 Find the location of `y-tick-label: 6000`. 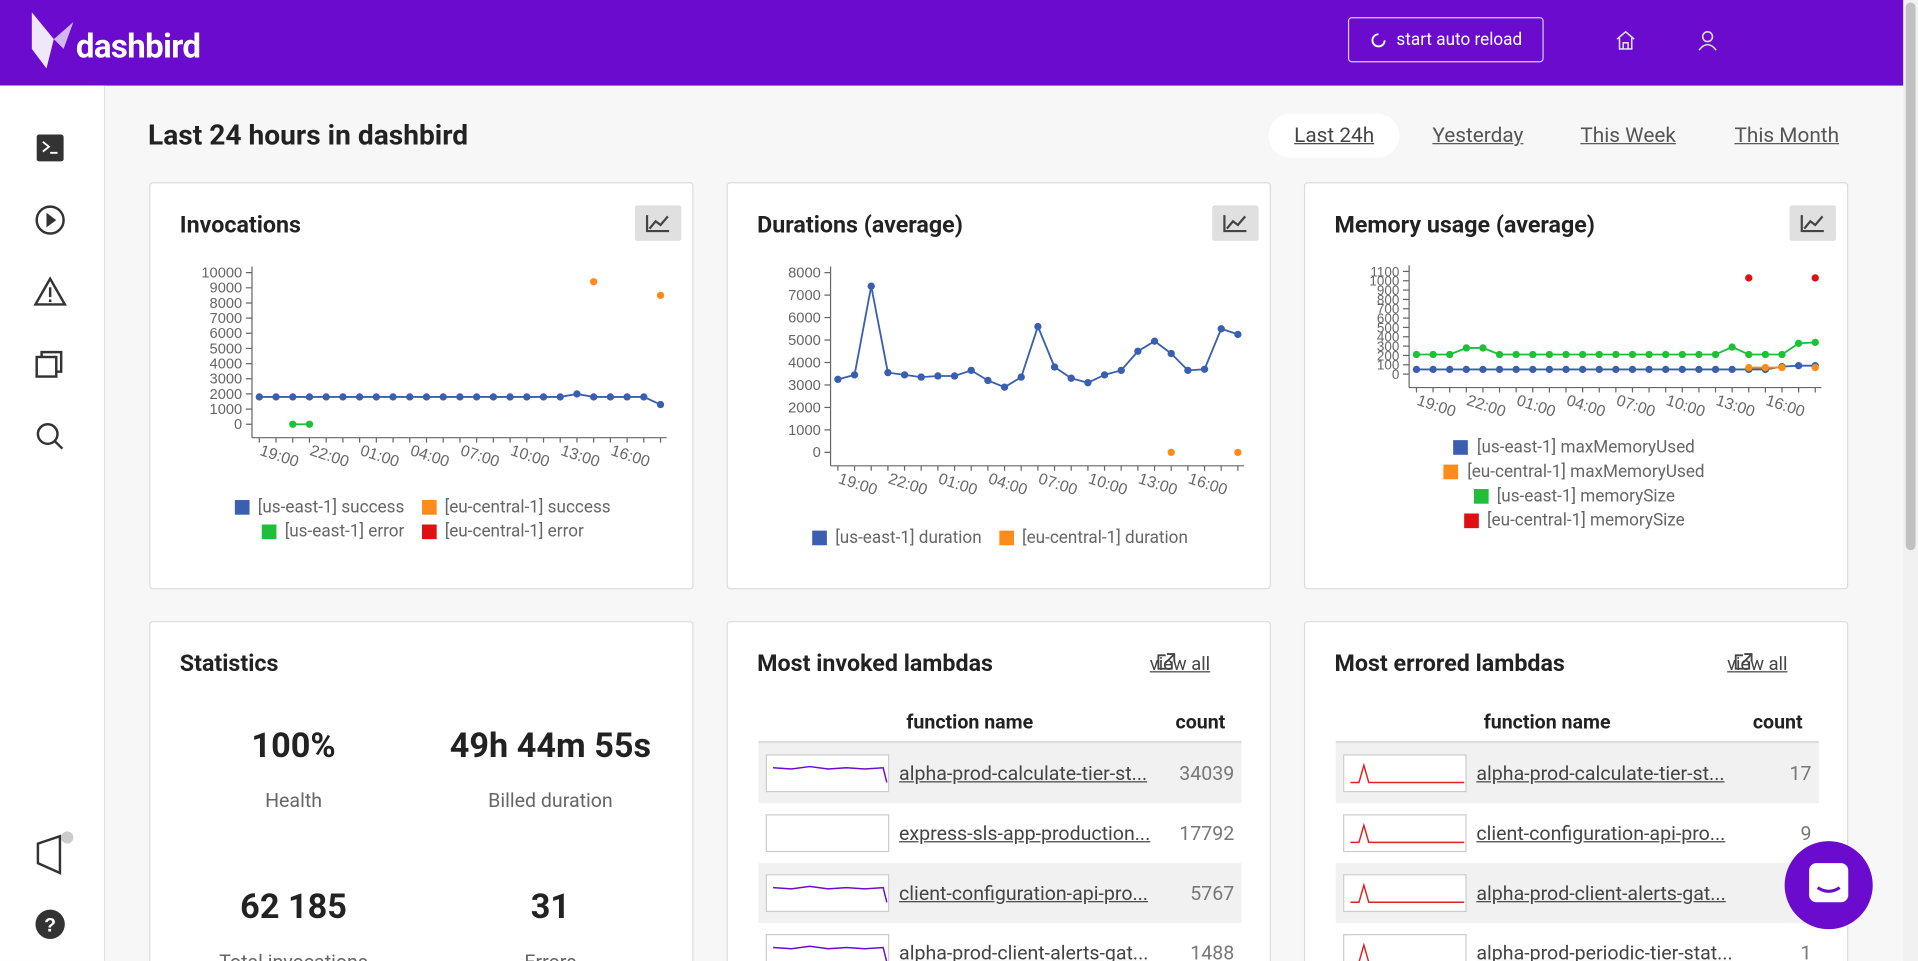

y-tick-label: 6000 is located at coordinates (226, 334).